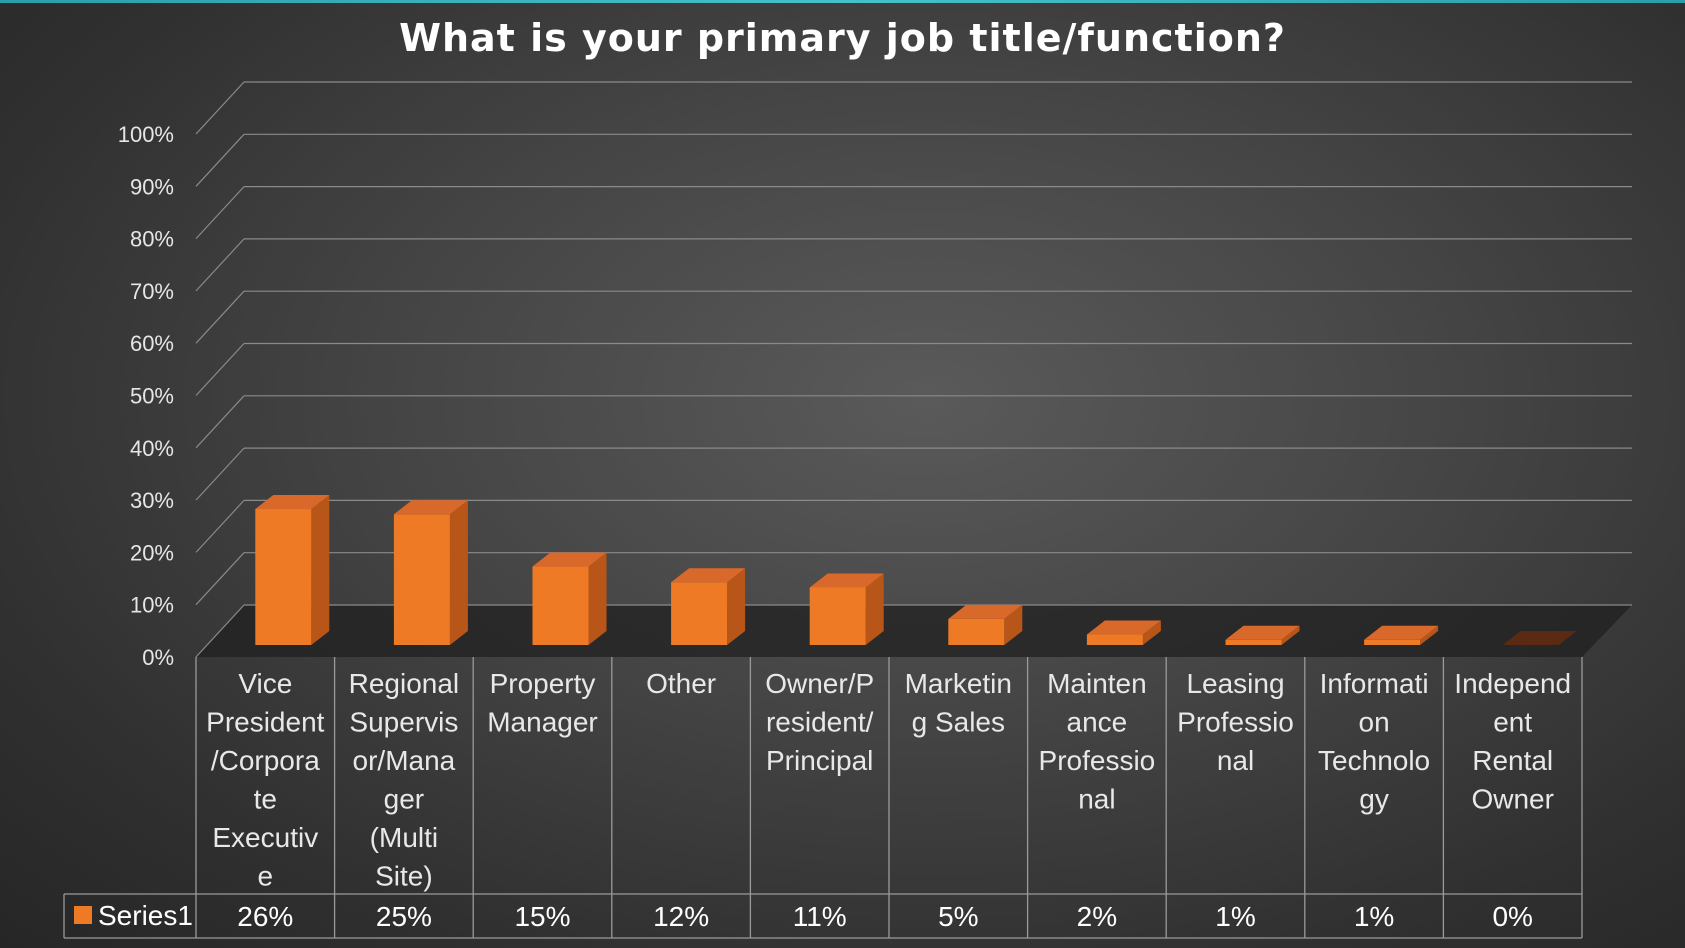 This screenshot has width=1685, height=948. Describe the element at coordinates (265, 722) in the screenshot. I see `category-label: President` at that location.